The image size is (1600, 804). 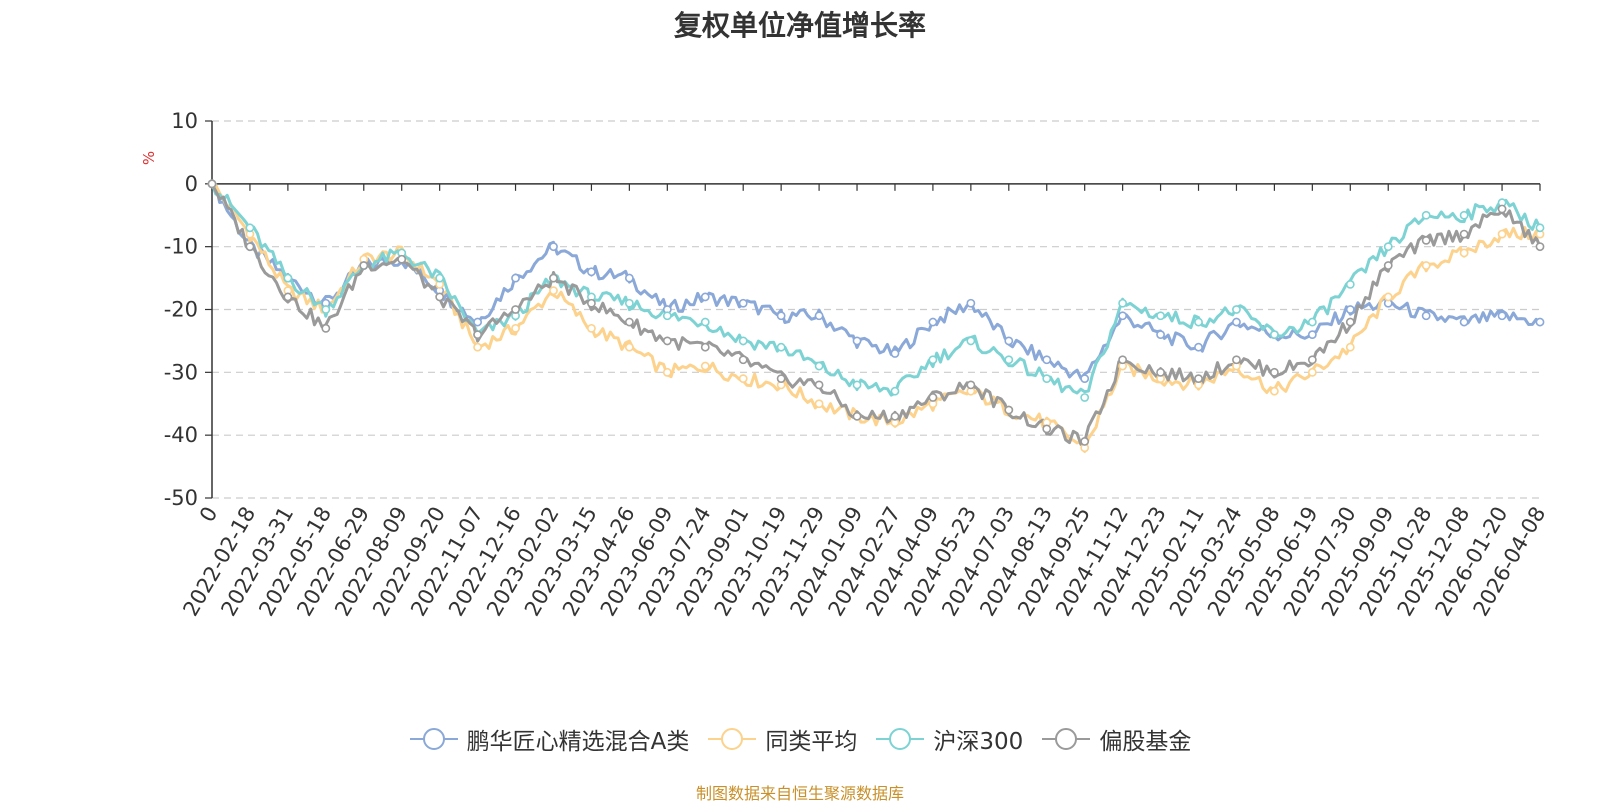 What do you see at coordinates (149, 158) in the screenshot?
I see `y-unit-label: %` at bounding box center [149, 158].